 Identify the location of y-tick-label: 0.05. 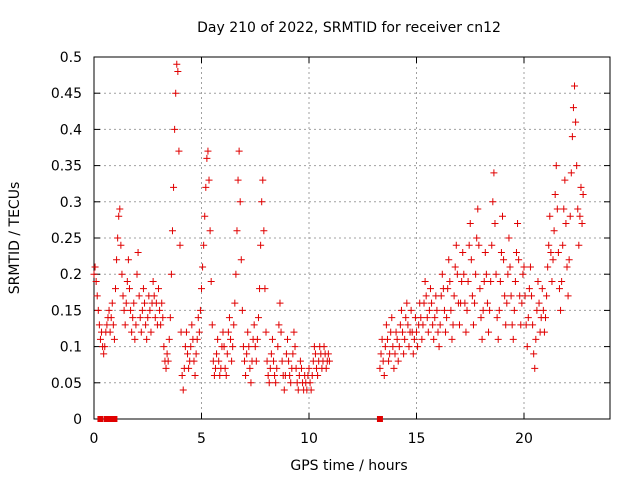
(66, 384).